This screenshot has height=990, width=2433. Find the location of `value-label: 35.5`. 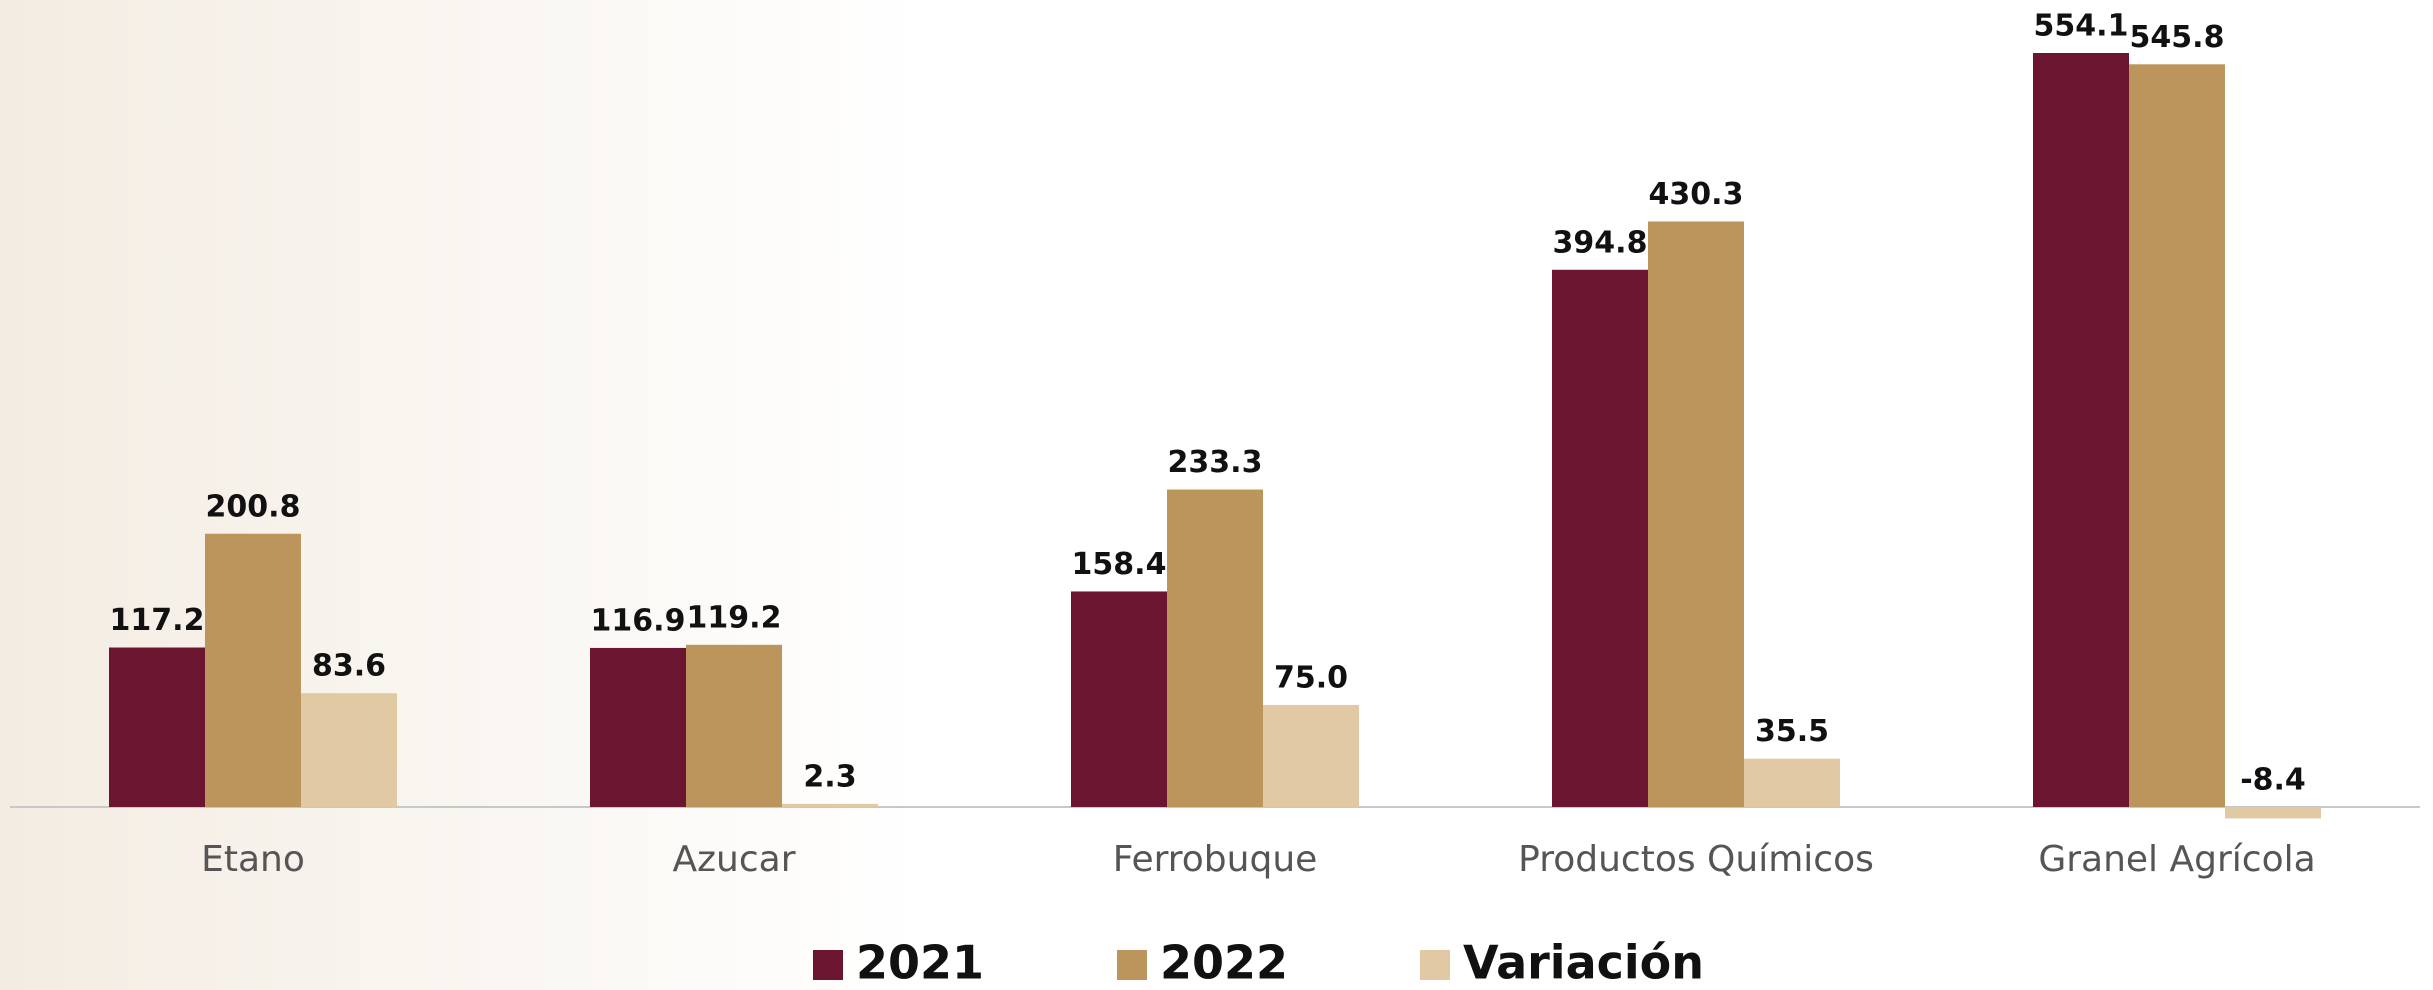

value-label: 35.5 is located at coordinates (1792, 731).